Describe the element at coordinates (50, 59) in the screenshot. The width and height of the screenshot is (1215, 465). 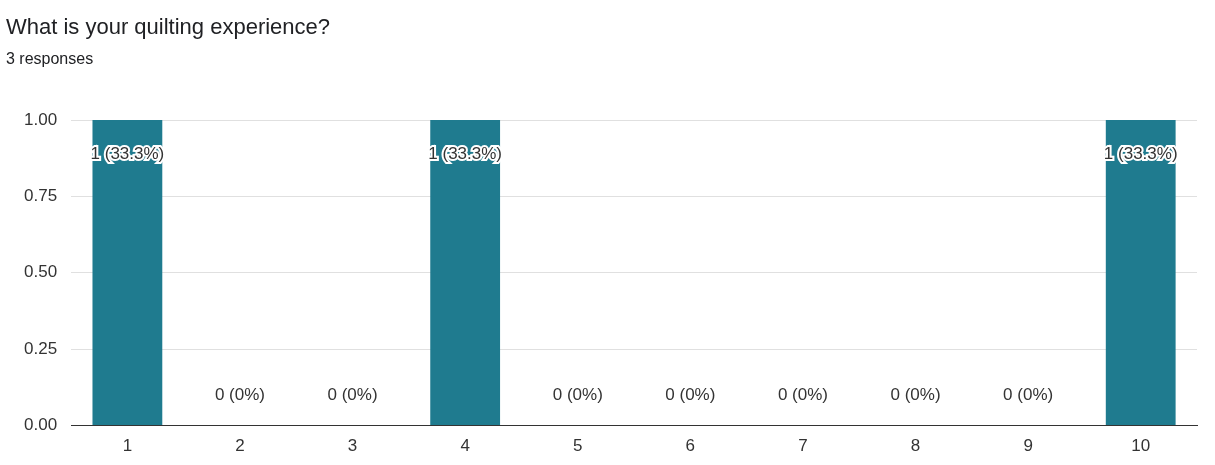
I see `chart-subtitle: 3 responses` at that location.